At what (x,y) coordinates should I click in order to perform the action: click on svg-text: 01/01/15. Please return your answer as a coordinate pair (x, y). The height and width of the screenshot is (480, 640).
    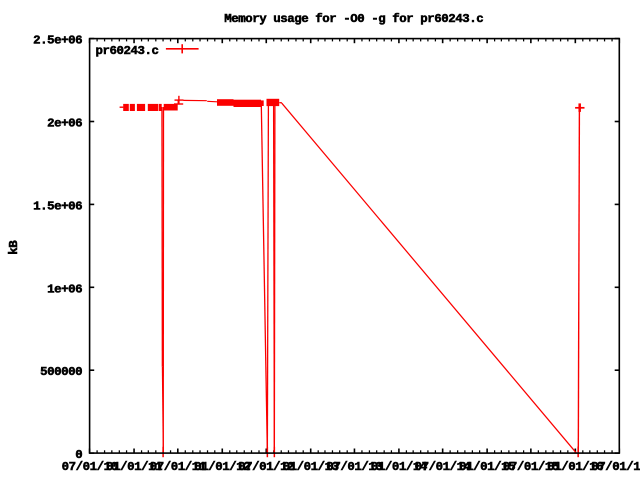
    Looking at the image, I should click on (487, 467).